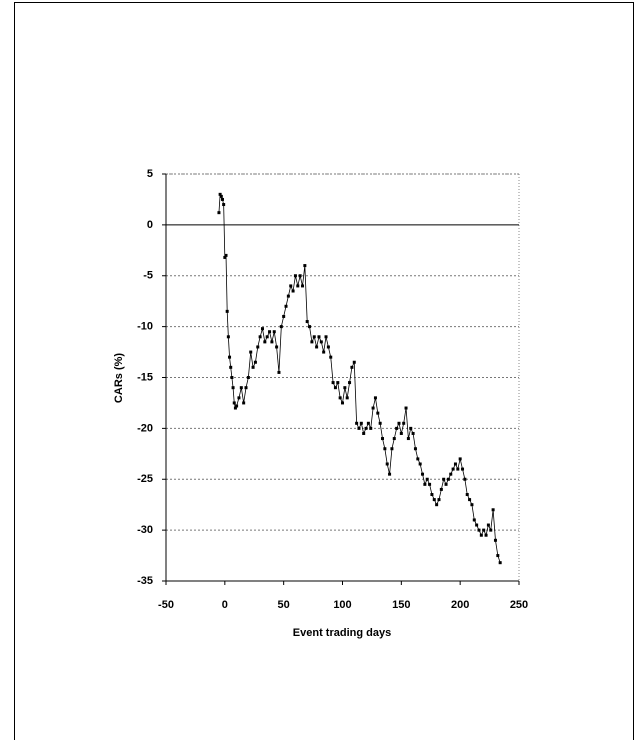  What do you see at coordinates (519, 605) in the screenshot?
I see `x-tick-label: 250` at bounding box center [519, 605].